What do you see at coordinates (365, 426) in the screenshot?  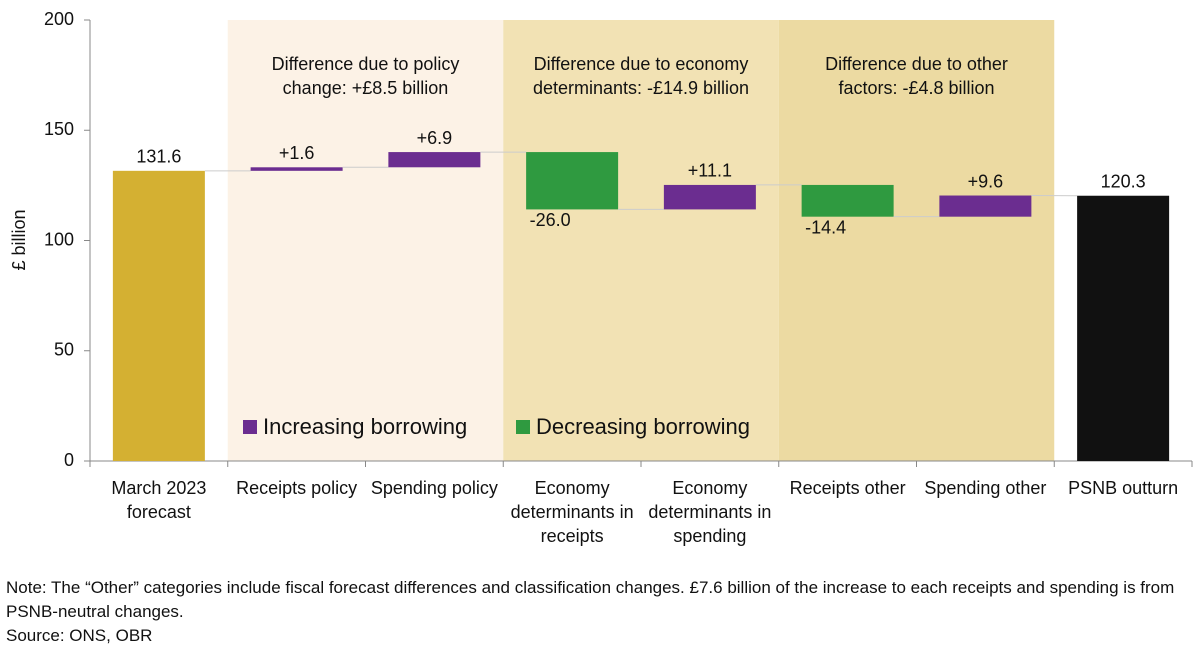 I see `legend-label: Increasing borrowing` at bounding box center [365, 426].